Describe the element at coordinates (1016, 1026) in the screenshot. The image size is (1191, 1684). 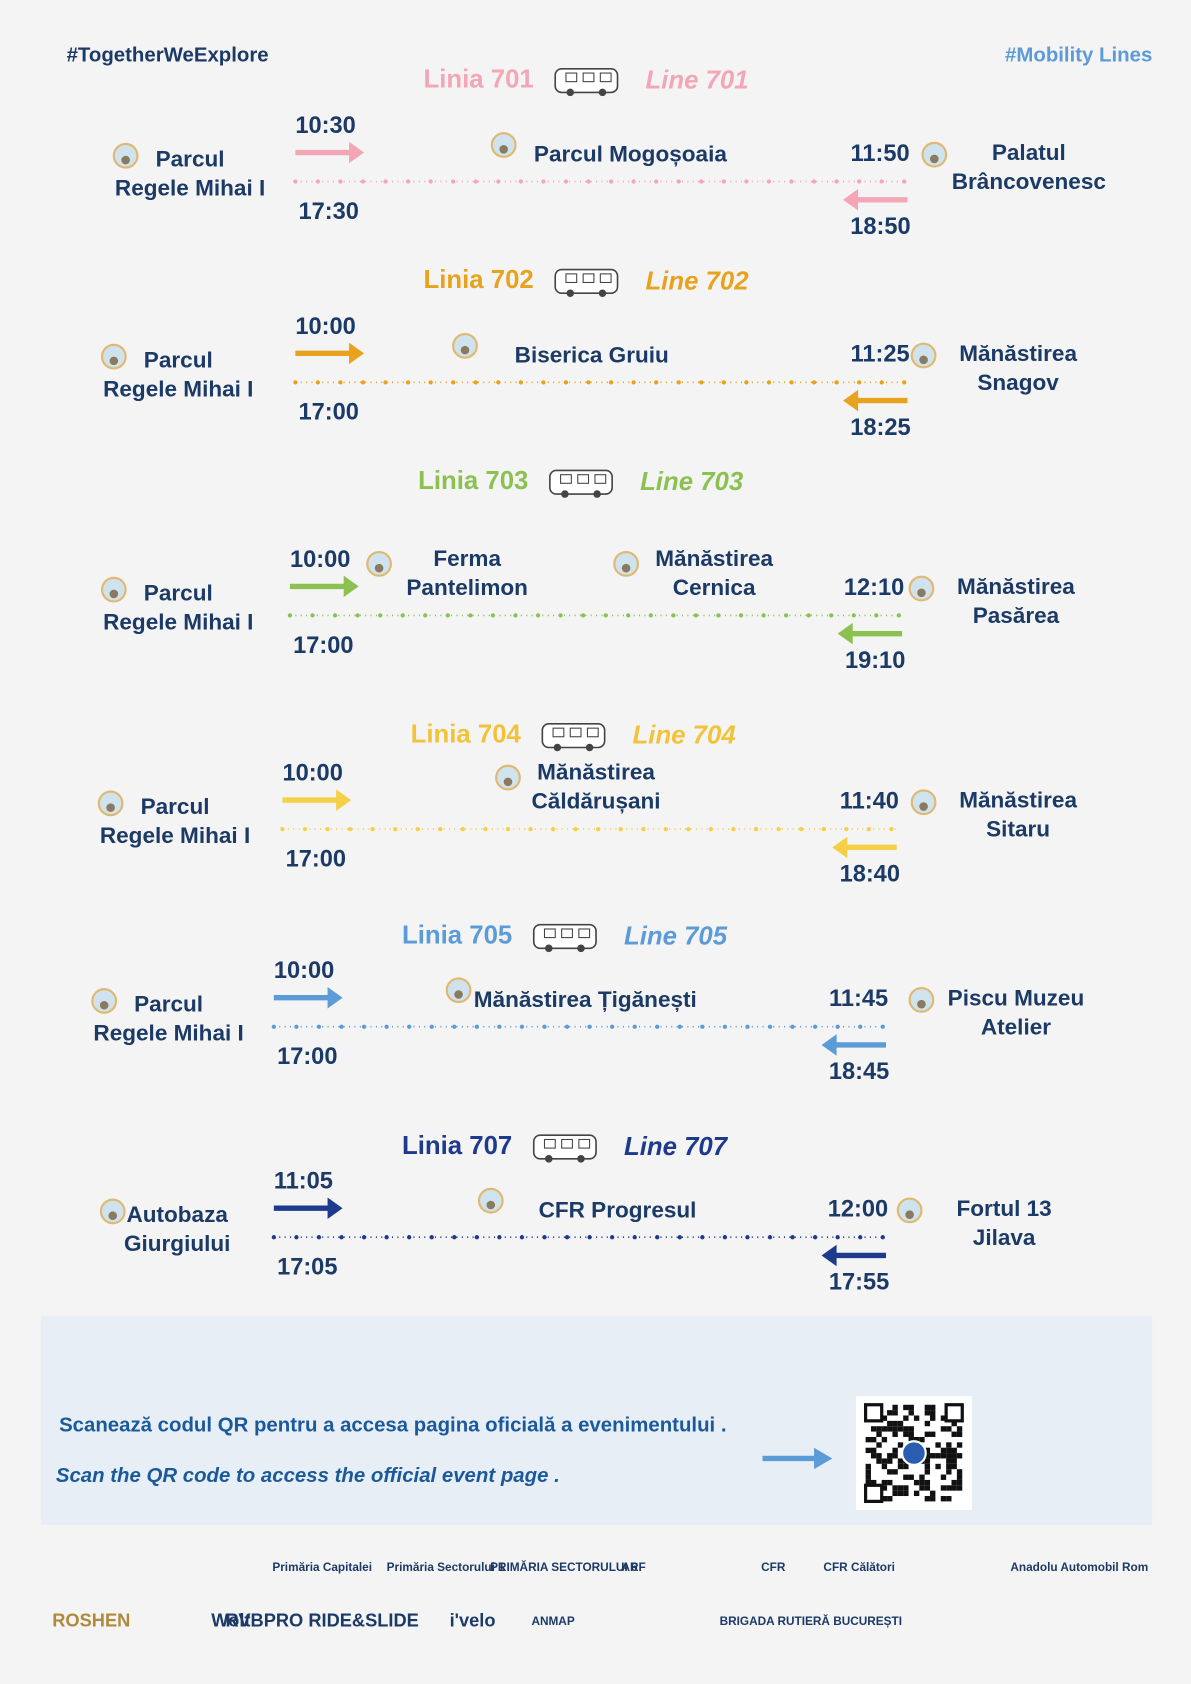
I see `stop-name: Atelier` at that location.